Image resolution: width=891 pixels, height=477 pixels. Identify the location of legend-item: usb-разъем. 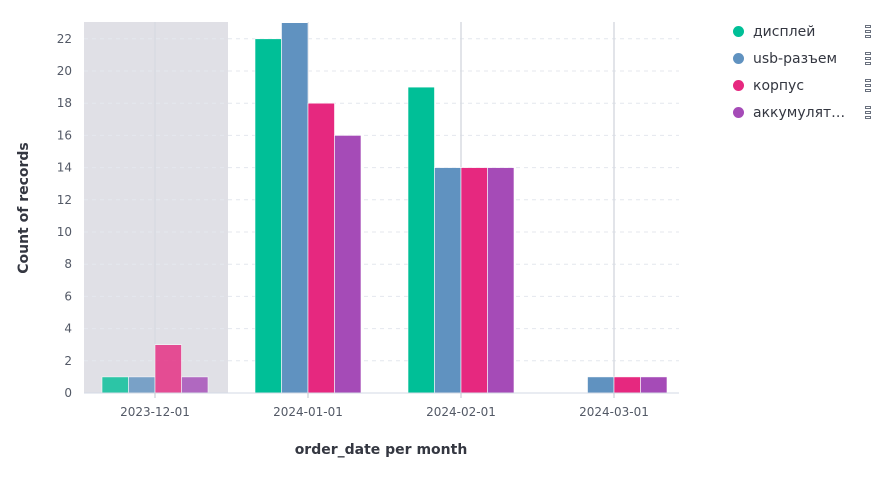
(808, 58).